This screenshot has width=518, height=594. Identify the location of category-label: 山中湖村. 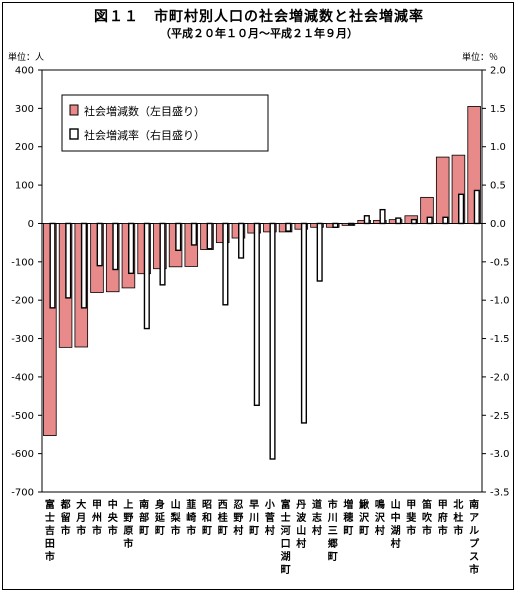
(396, 524).